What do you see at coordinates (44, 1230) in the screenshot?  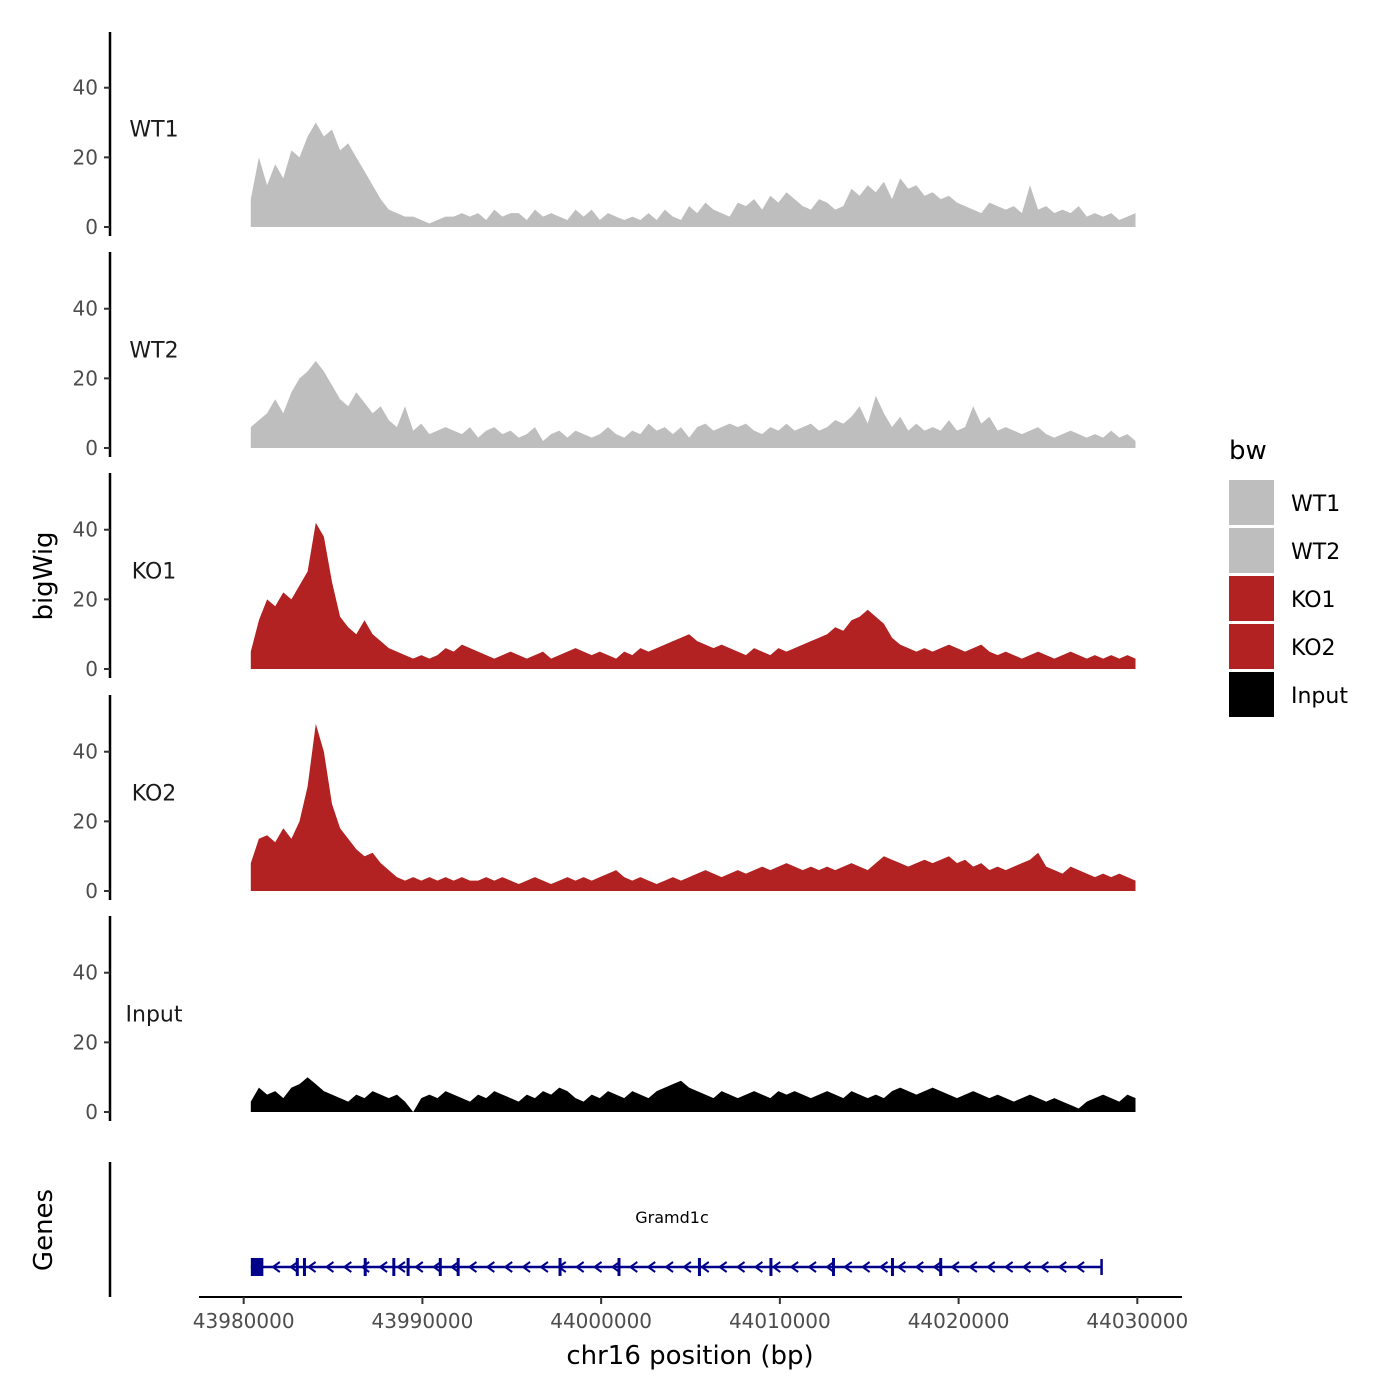 I see `genes-panel-label: Genes` at bounding box center [44, 1230].